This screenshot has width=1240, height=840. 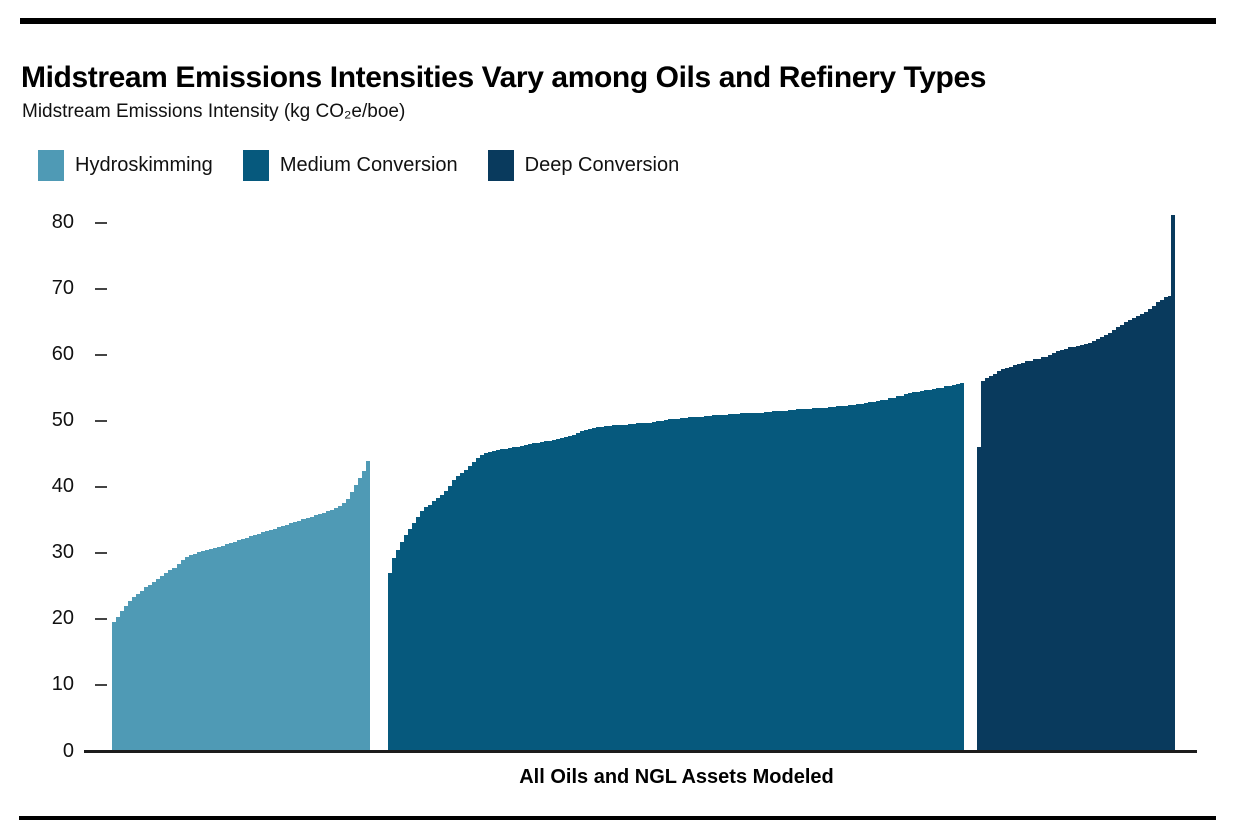 What do you see at coordinates (602, 165) in the screenshot?
I see `legend-label: Deep Conversion` at bounding box center [602, 165].